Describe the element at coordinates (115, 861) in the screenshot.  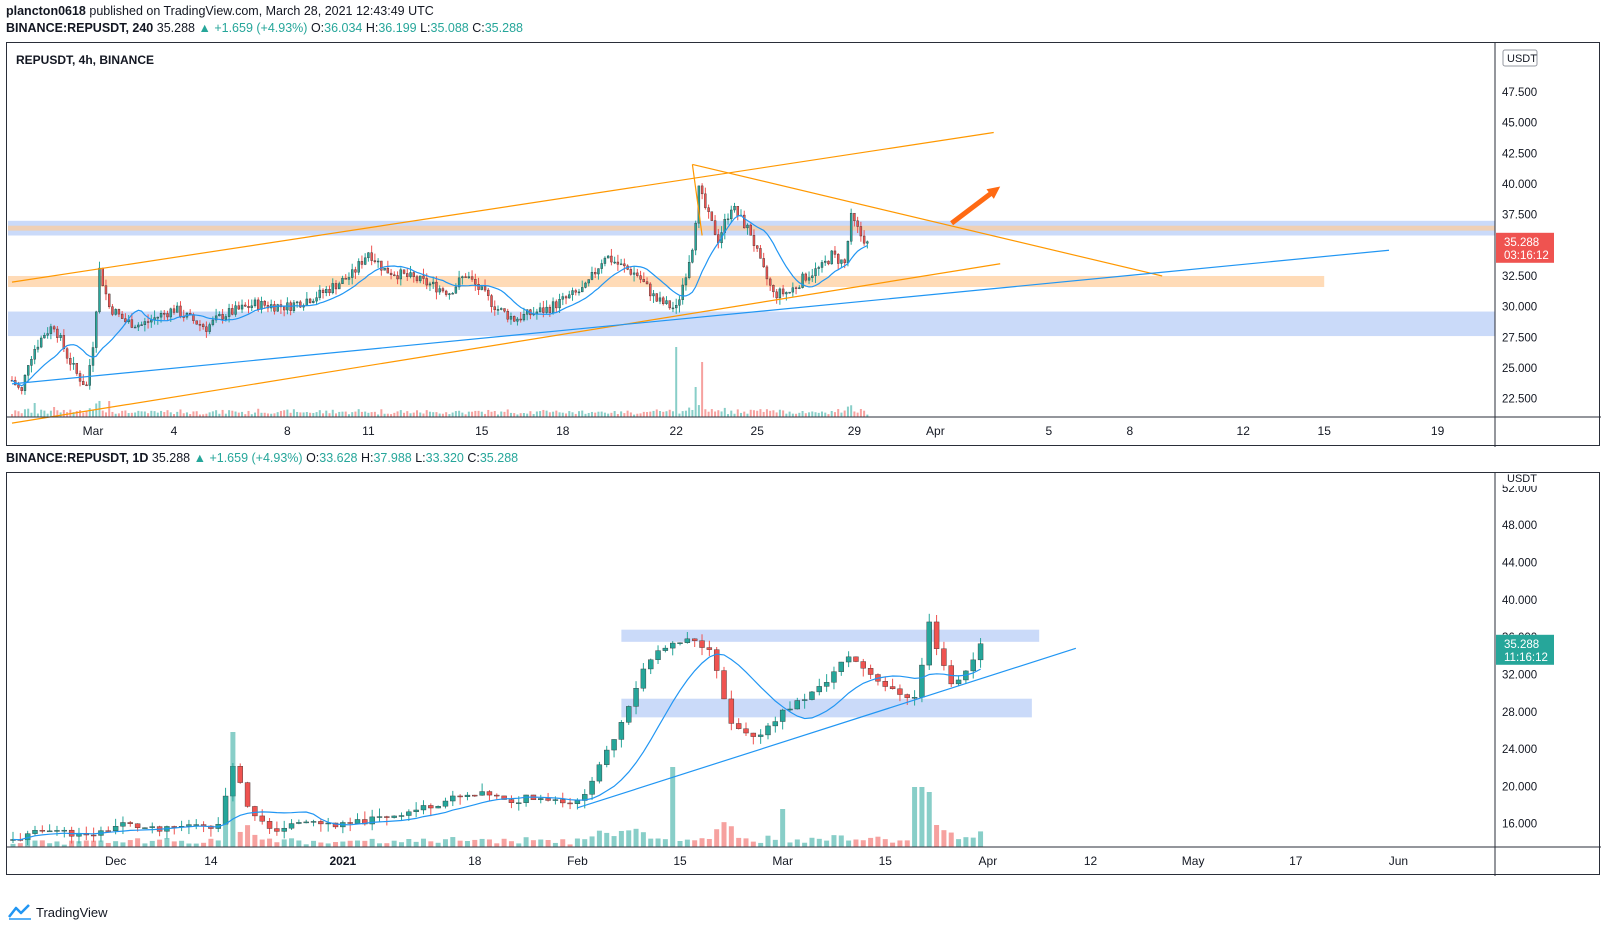
I see `time-tick-label: Dec` at that location.